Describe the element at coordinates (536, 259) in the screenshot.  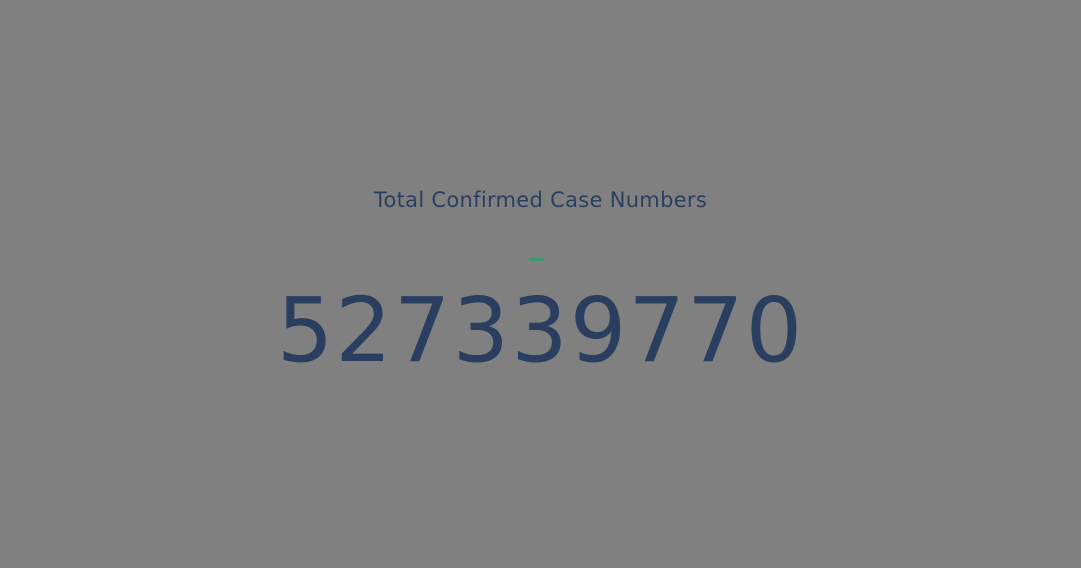
I see `delta-indicator-mark` at that location.